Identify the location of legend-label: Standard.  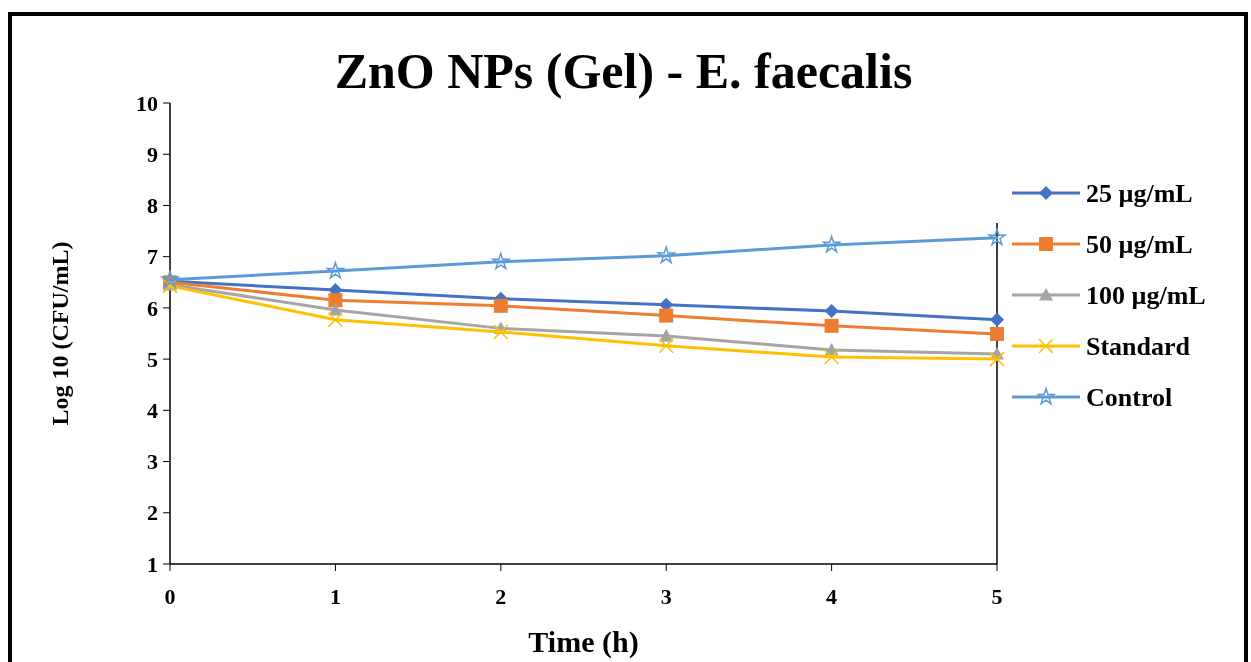
(1138, 347).